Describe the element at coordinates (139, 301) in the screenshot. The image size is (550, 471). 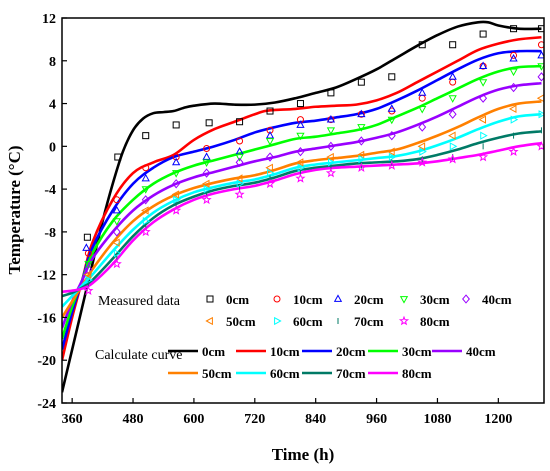
I see `legend-measured-title: Measured data` at that location.